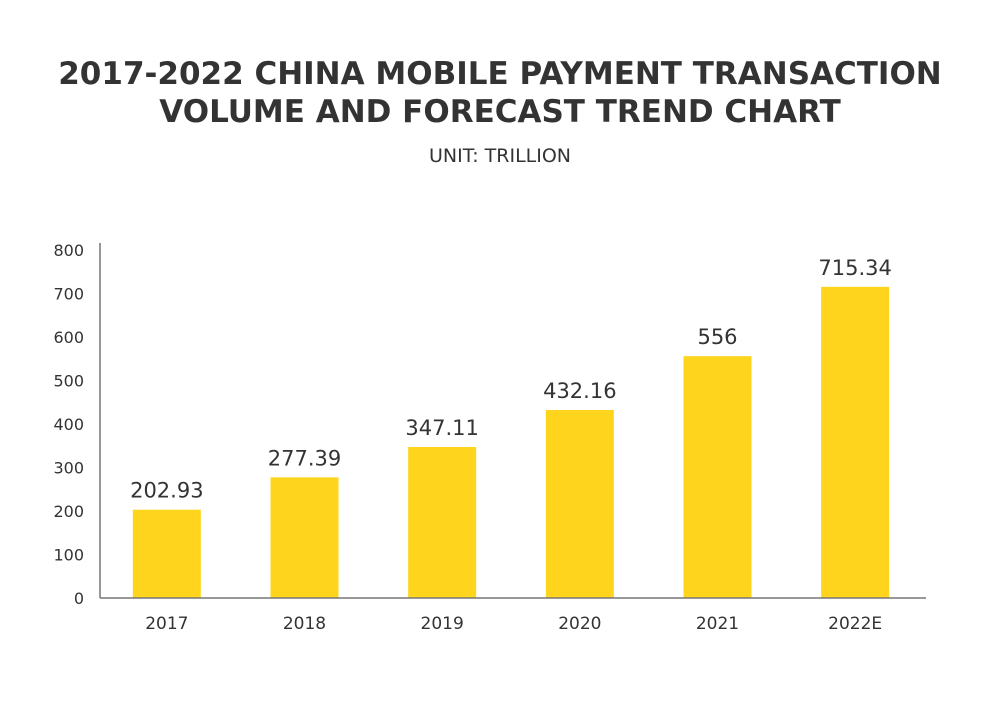  What do you see at coordinates (579, 624) in the screenshot?
I see `x-tick-label: 2020` at bounding box center [579, 624].